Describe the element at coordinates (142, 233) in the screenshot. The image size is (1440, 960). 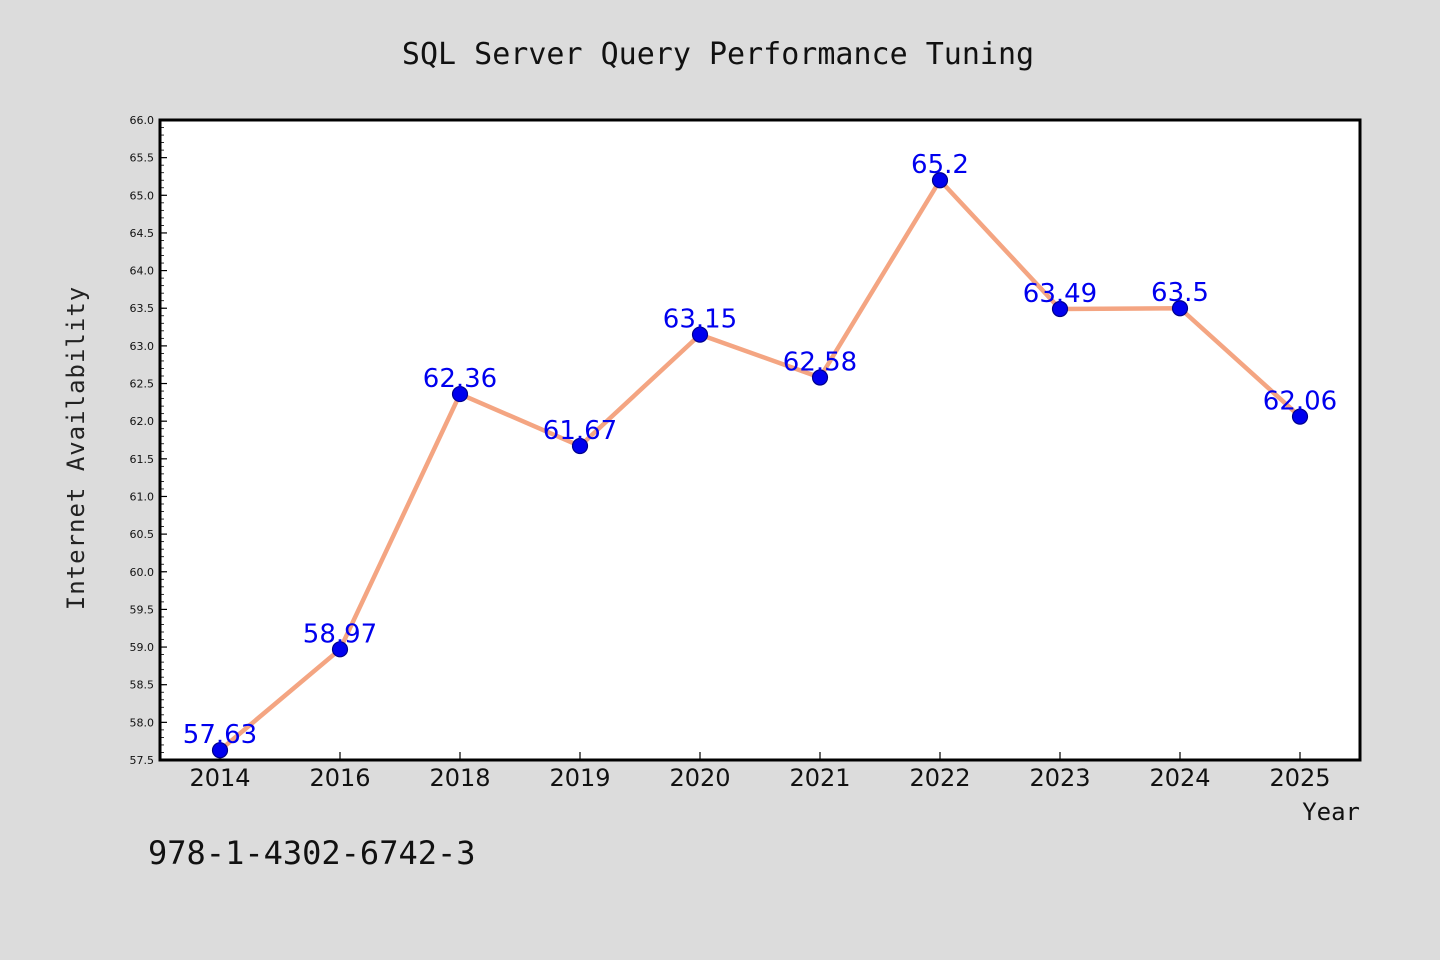
I see `y-tick-label: 64.5` at that location.